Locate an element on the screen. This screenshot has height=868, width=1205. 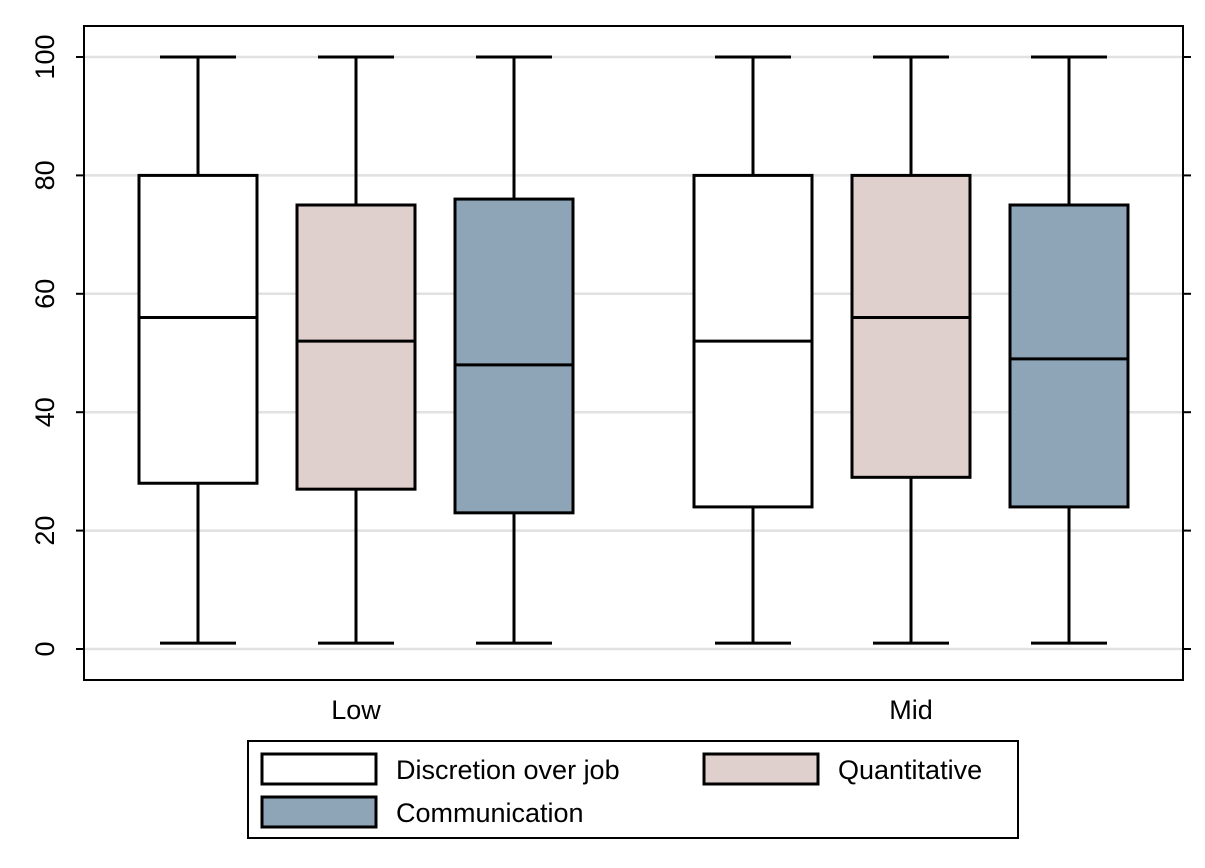
y-tick-label: 80 is located at coordinates (45, 175).